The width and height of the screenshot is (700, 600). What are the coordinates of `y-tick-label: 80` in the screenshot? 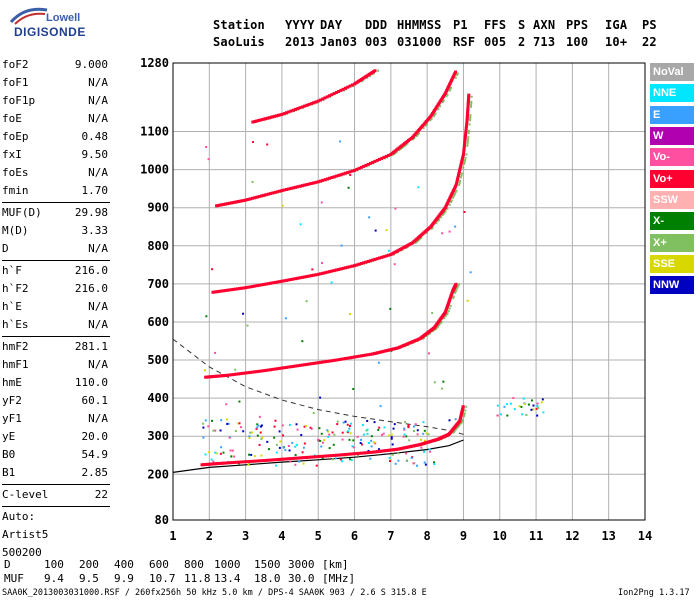 It's located at (162, 520).